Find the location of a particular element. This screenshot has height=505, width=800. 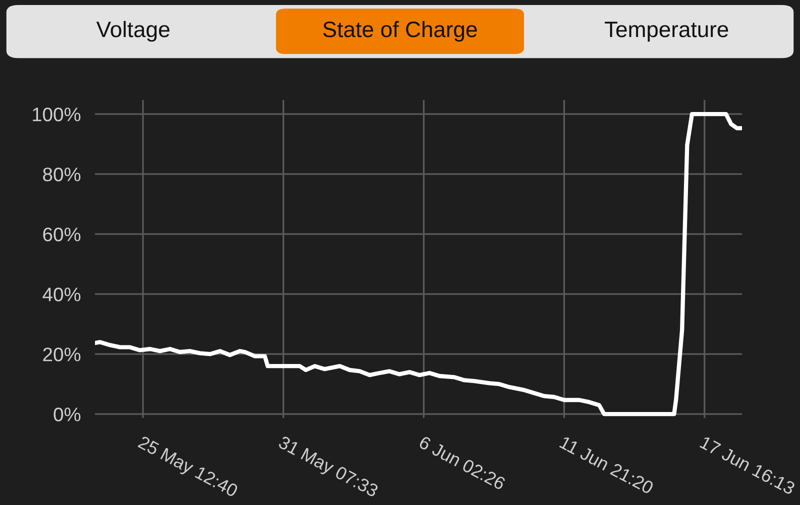

y-tick-label: 20% is located at coordinates (61, 355).